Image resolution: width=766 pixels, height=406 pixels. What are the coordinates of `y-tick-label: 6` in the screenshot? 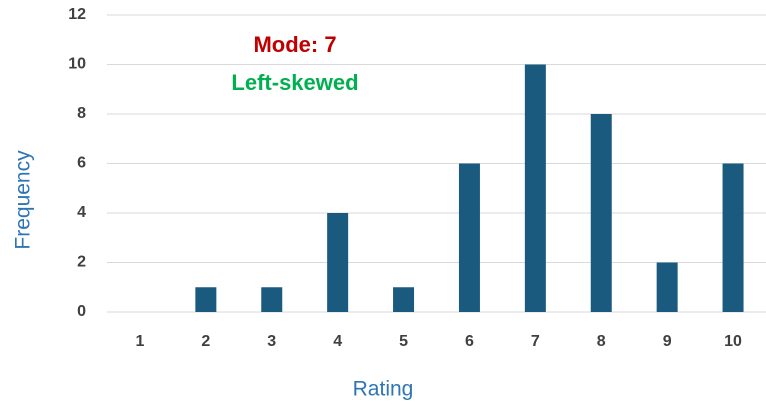 It's located at (81, 163).